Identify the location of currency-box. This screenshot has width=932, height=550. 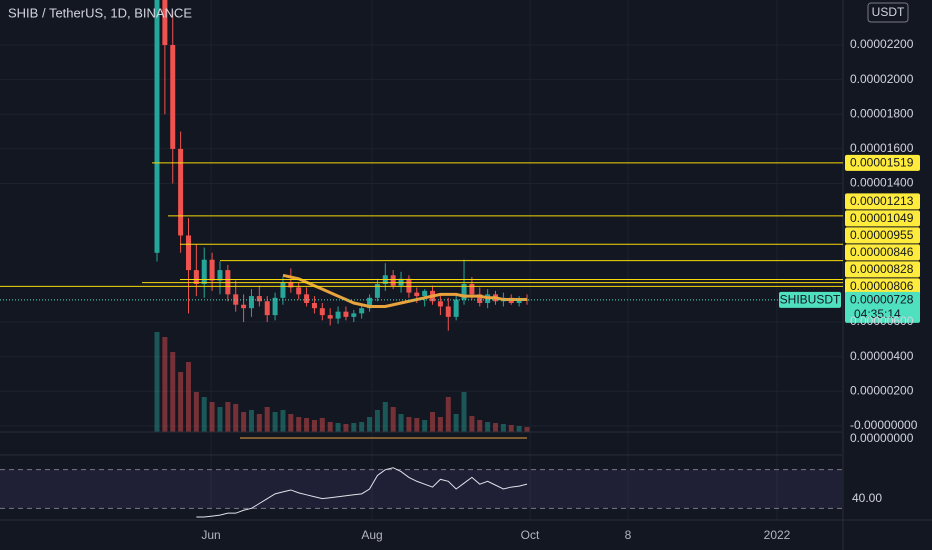
(888, 12).